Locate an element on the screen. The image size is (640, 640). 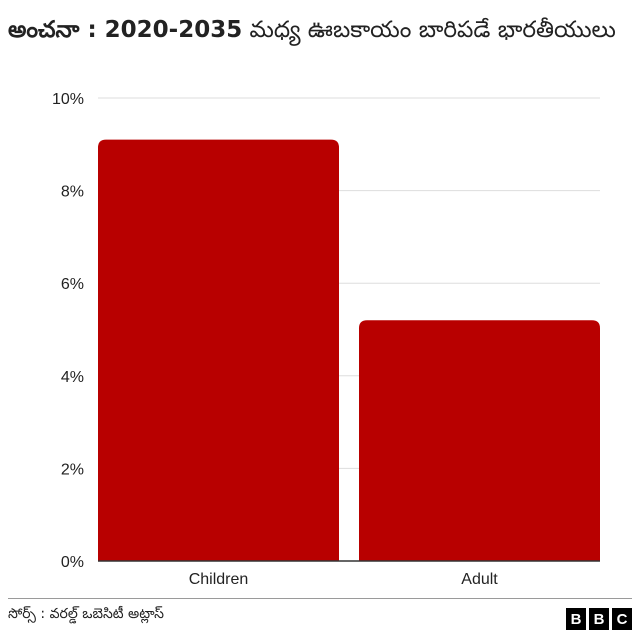
chart-title-rest: మధ్య ఊబకాయం బారిపడే భారతీయులు is located at coordinates (429, 30).